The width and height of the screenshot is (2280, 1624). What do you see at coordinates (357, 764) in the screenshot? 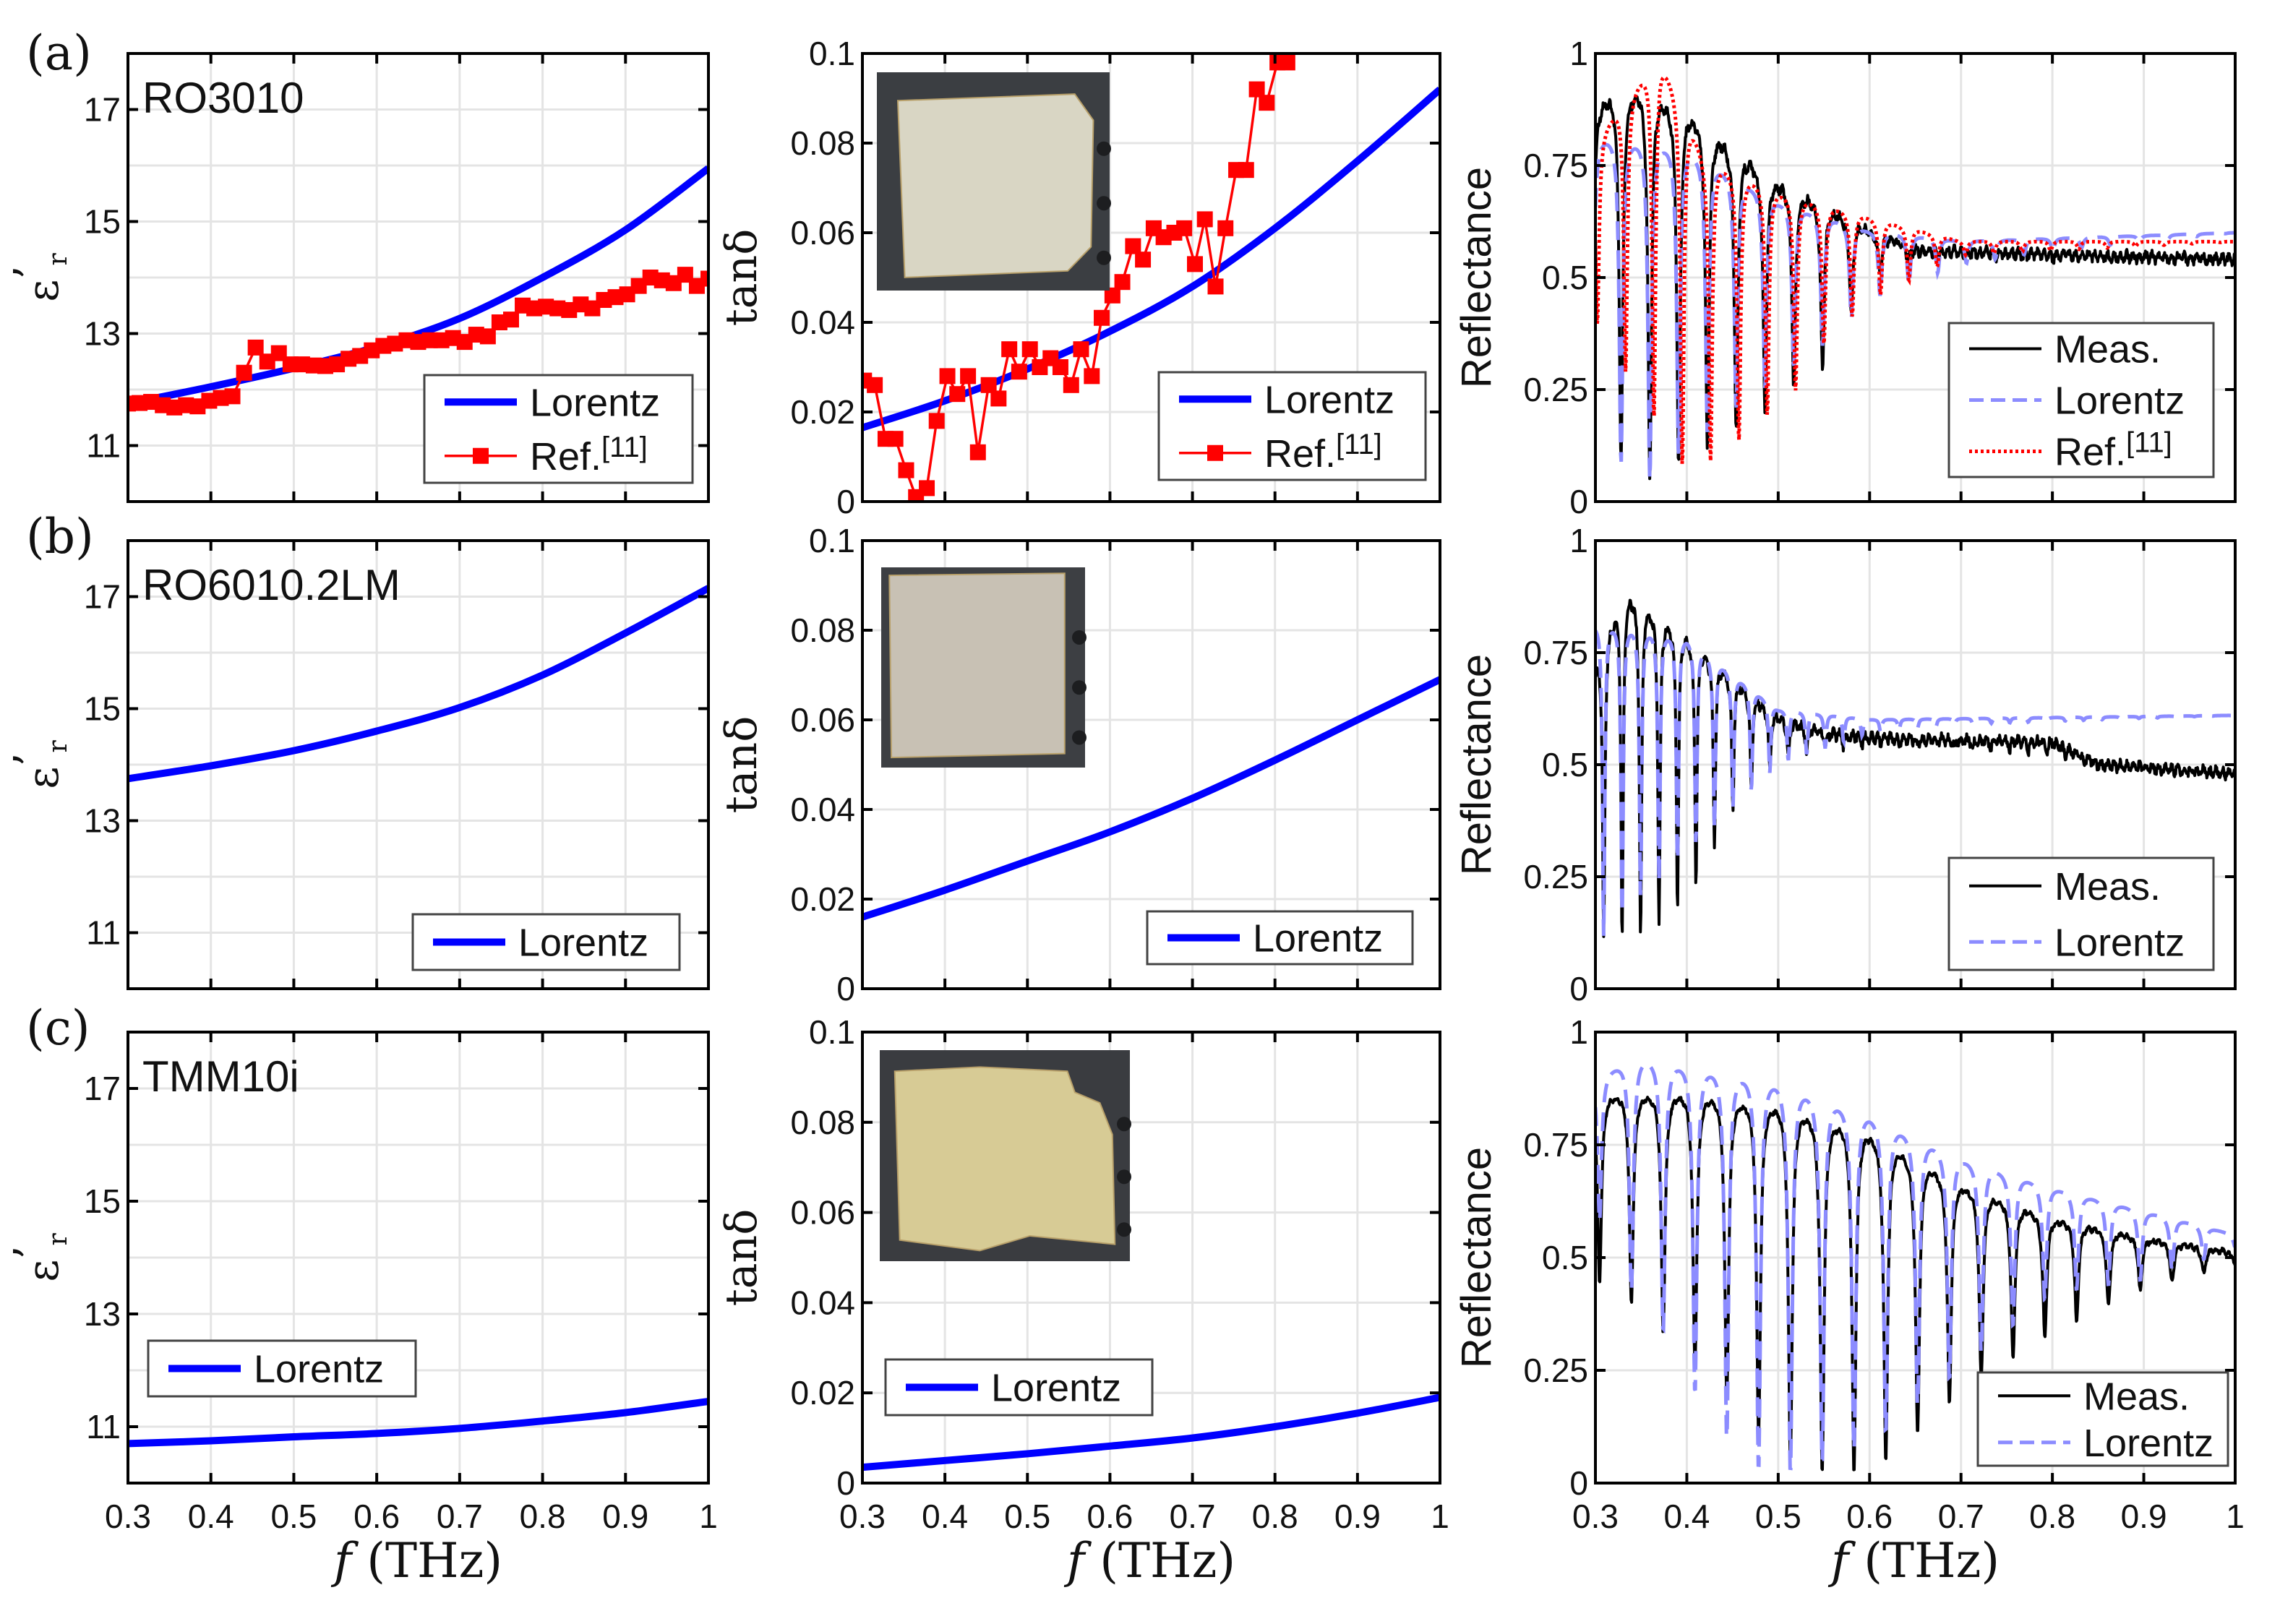
I see `panel-b-permittivity: 11 13 15 17 ε’r RO6010.2LM Lorentz` at bounding box center [357, 764].